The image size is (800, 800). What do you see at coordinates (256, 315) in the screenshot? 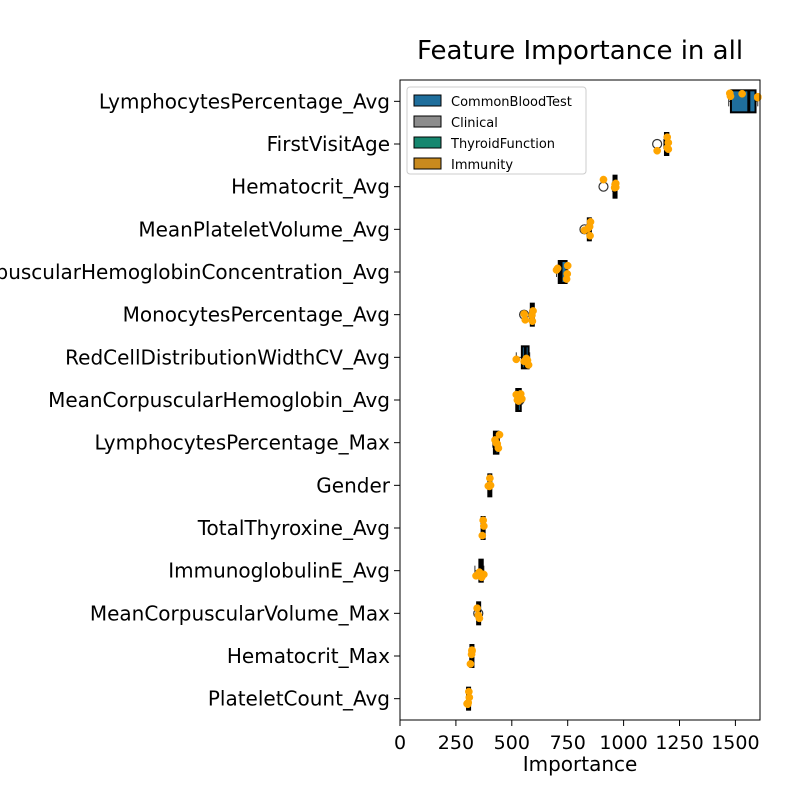
I see `y-tick-label: MonocytesPercentage_Avg` at bounding box center [256, 315].